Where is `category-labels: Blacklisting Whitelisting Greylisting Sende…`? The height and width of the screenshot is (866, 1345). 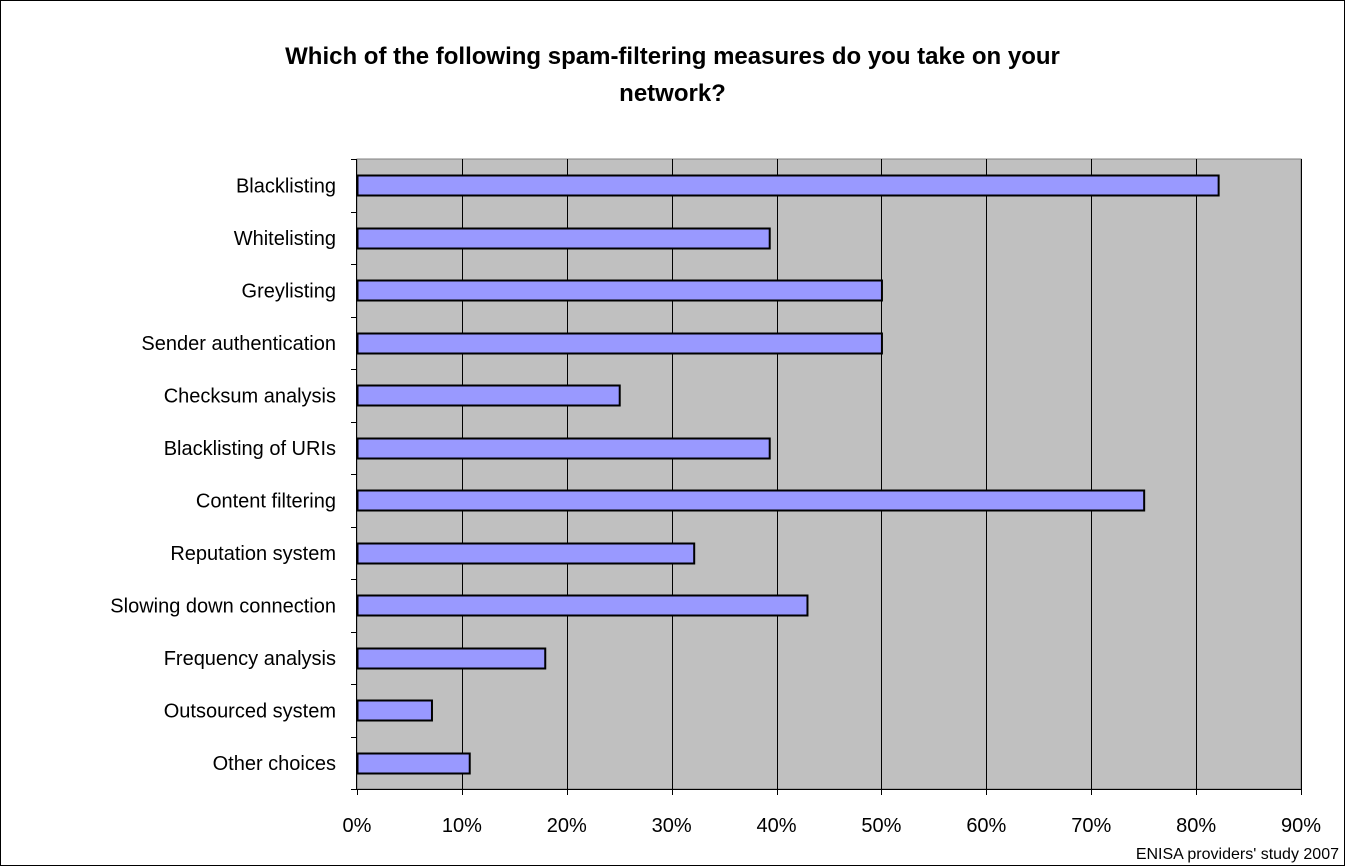 category-labels: Blacklisting Whitelisting Greylisting Sende… is located at coordinates (223, 475).